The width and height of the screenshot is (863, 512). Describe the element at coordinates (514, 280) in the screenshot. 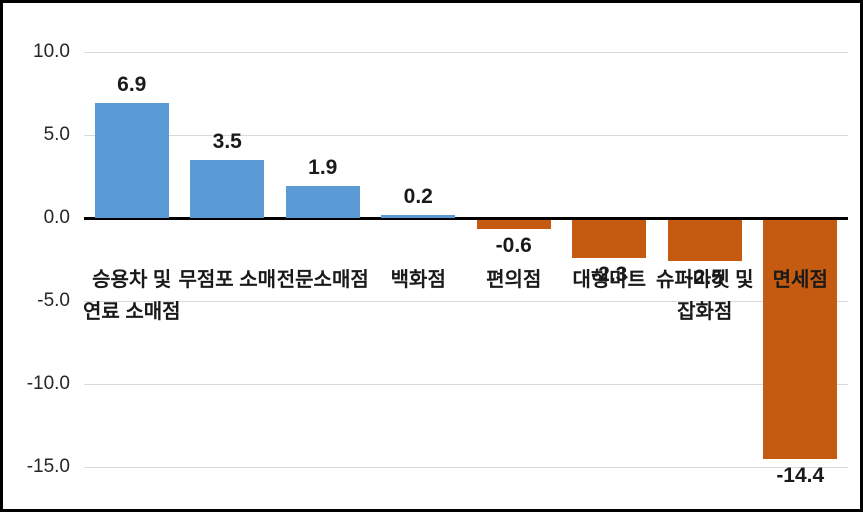

I see `category-label: 편의점` at that location.